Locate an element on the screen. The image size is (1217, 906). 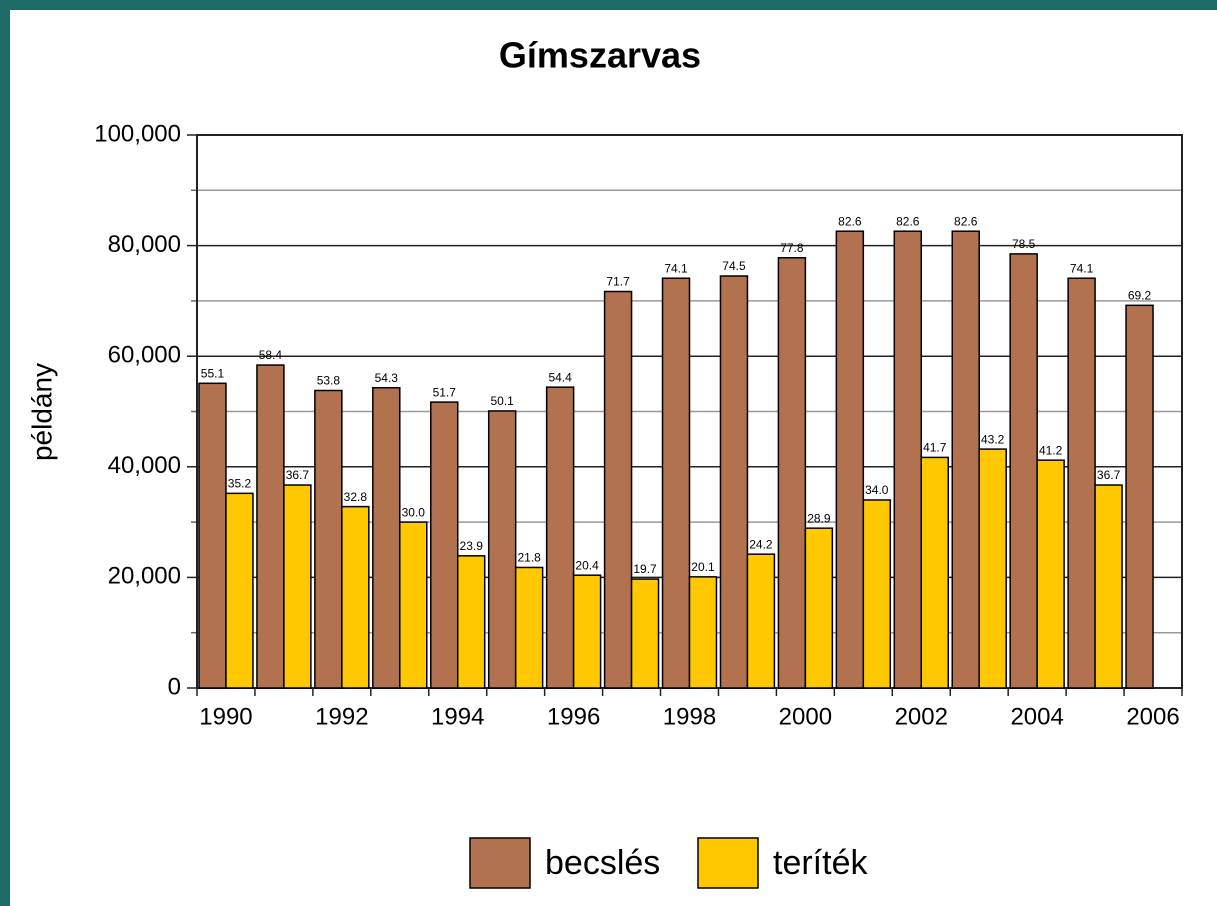
data-label: 58.4 is located at coordinates (271, 355).